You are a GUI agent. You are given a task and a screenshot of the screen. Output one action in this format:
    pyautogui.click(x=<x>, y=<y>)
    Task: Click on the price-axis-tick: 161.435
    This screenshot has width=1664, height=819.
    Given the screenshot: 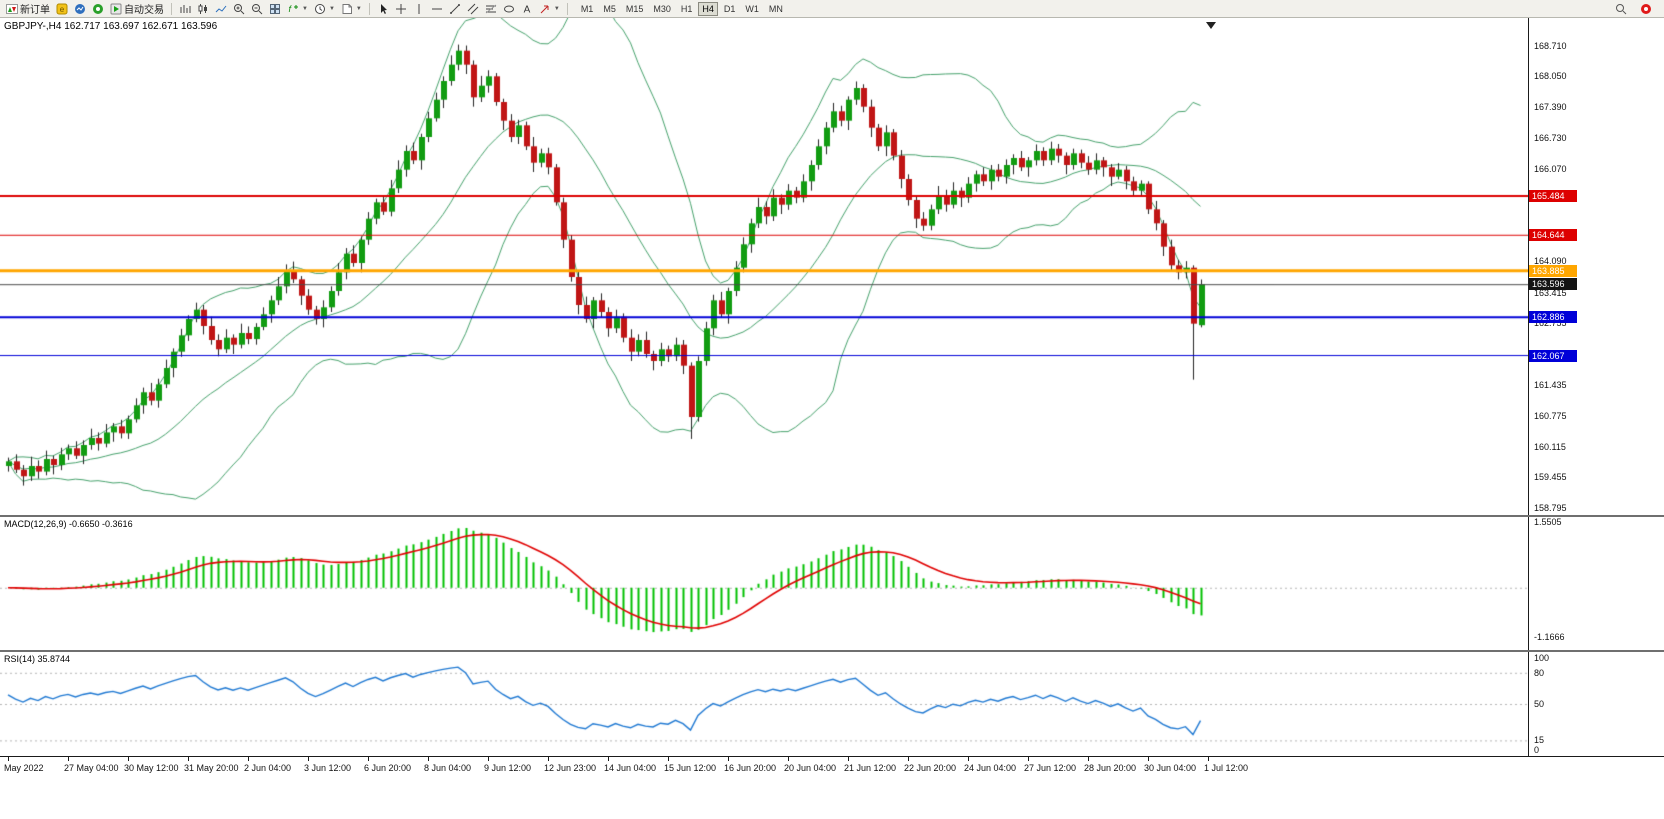 What is the action you would take?
    pyautogui.click(x=1550, y=385)
    